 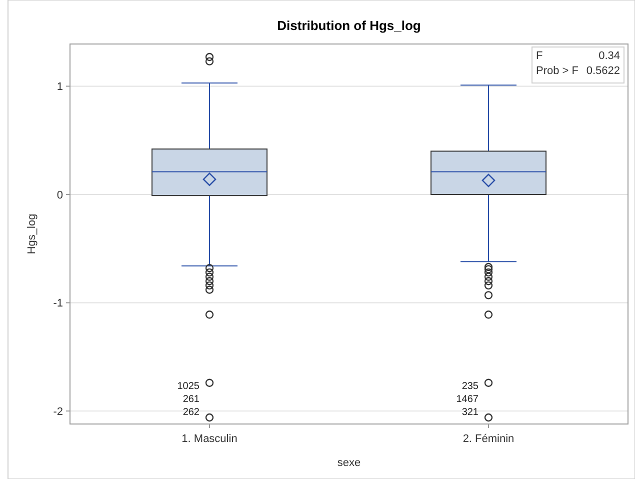 I want to click on annotation: 262, so click(x=191, y=412).